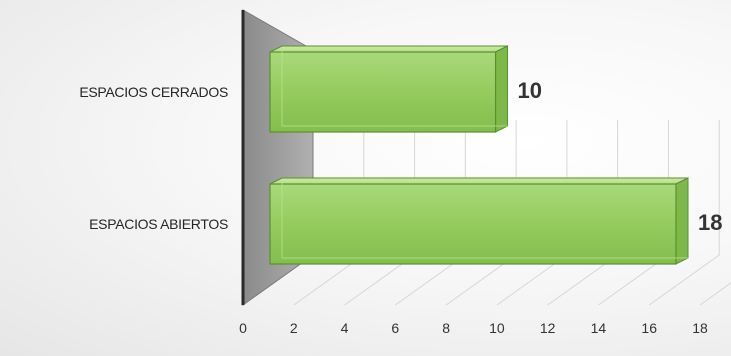  I want to click on x-tick-label: 4, so click(345, 328).